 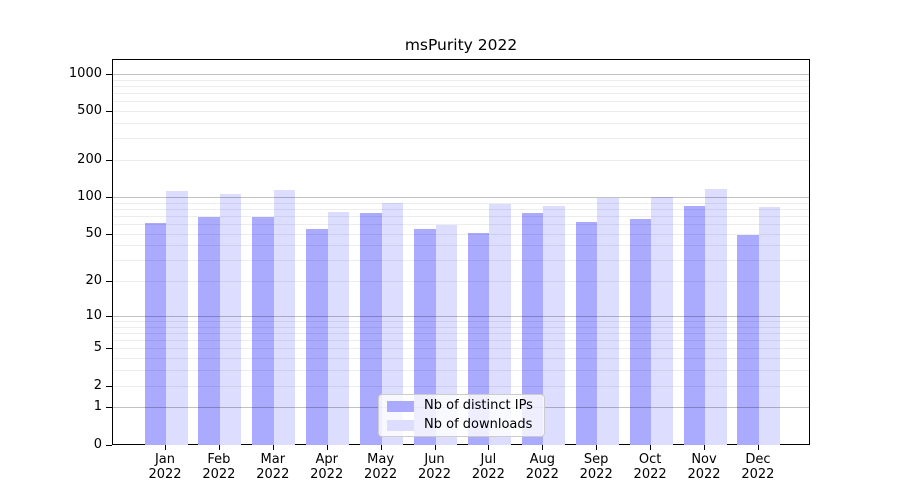 I want to click on bar-nb-of-downloads-may, so click(x=392, y=323).